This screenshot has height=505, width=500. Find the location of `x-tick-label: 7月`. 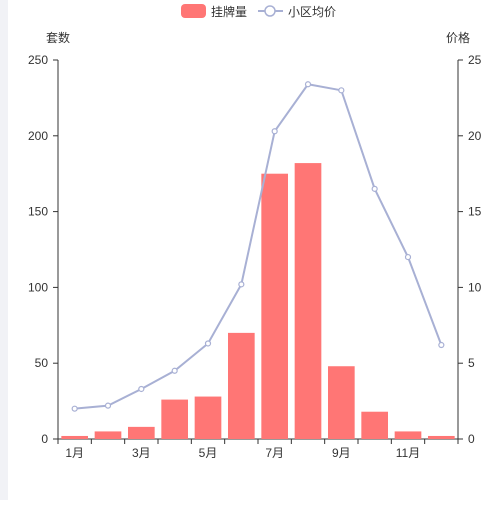

x-tick-label: 7月 is located at coordinates (274, 453).